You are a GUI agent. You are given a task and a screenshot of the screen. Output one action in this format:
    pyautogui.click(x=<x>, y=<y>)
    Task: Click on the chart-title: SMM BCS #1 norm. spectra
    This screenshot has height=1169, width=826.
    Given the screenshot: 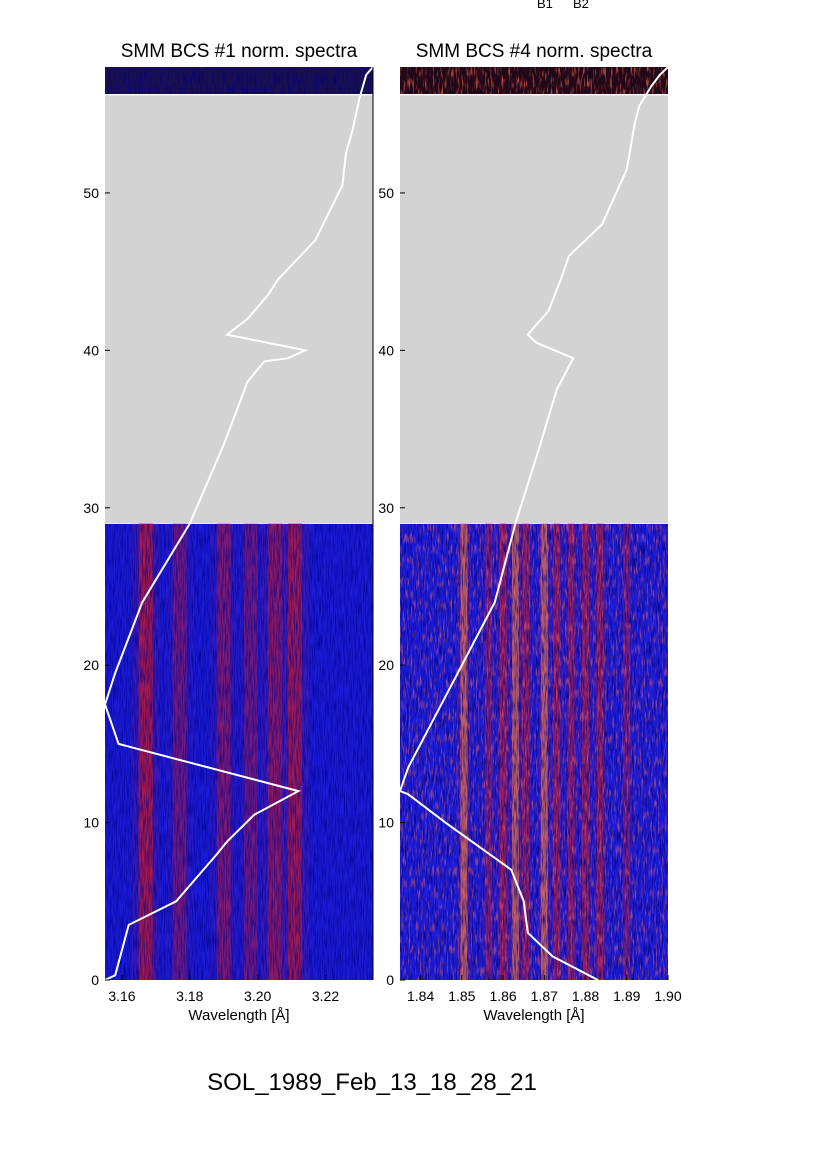 What is the action you would take?
    pyautogui.click(x=239, y=51)
    